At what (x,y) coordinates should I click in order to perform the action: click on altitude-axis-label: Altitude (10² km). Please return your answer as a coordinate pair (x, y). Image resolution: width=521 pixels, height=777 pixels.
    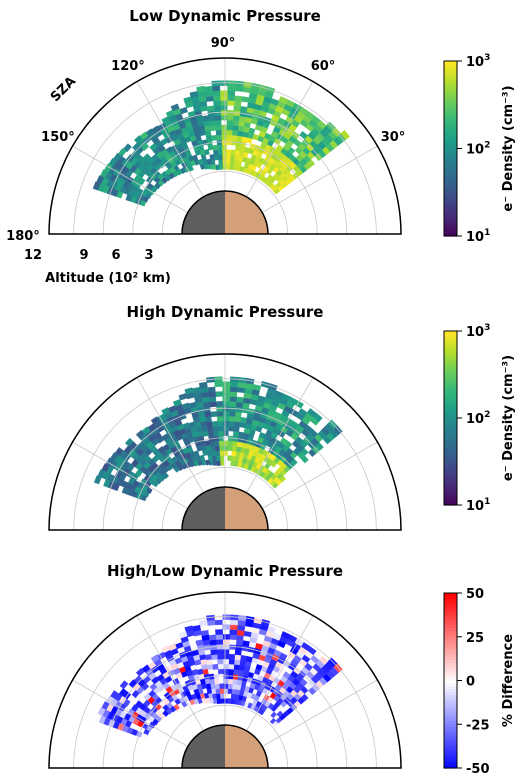
    Looking at the image, I should click on (108, 278).